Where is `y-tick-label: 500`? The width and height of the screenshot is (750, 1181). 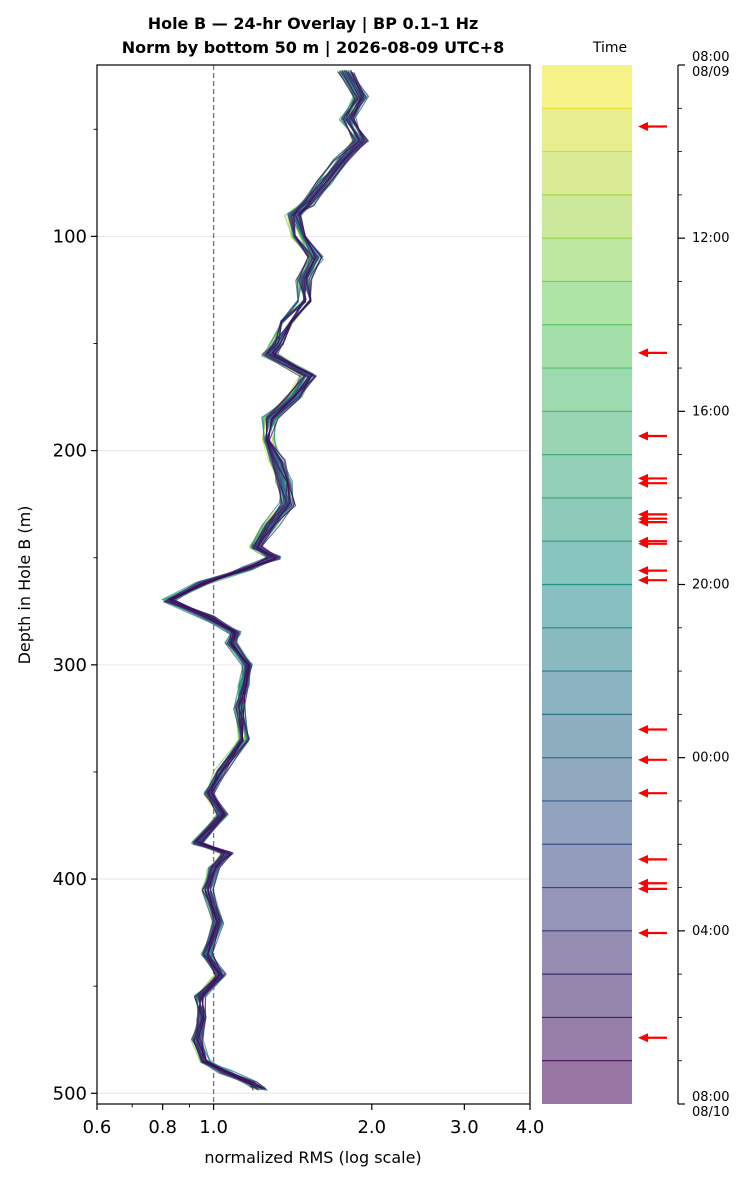 y-tick-label: 500 is located at coordinates (70, 1093).